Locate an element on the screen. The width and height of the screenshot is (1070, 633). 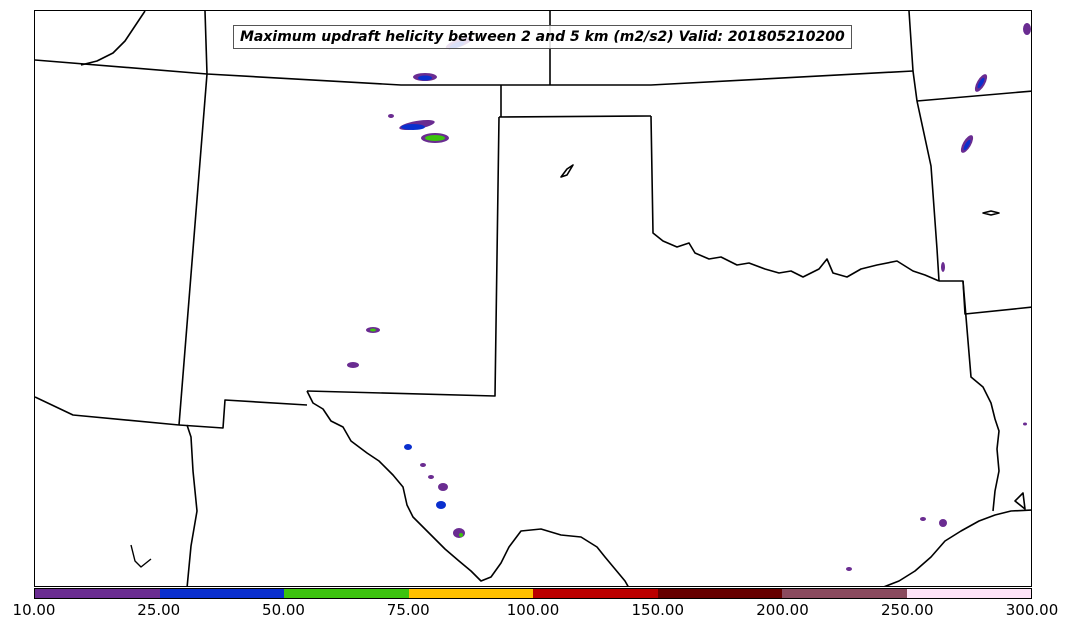
boundary-ks-south is located at coordinates (575, 116).